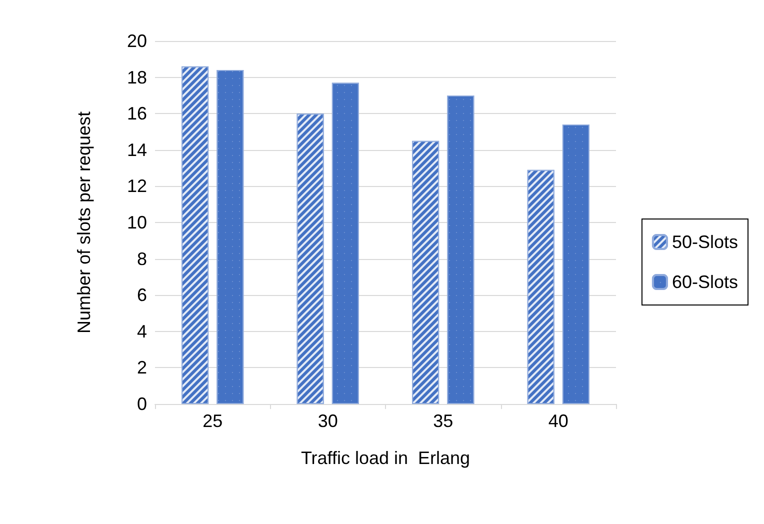 The width and height of the screenshot is (764, 524). What do you see at coordinates (385, 458) in the screenshot?
I see `x-axis-title: Traffic load in Erlang` at bounding box center [385, 458].